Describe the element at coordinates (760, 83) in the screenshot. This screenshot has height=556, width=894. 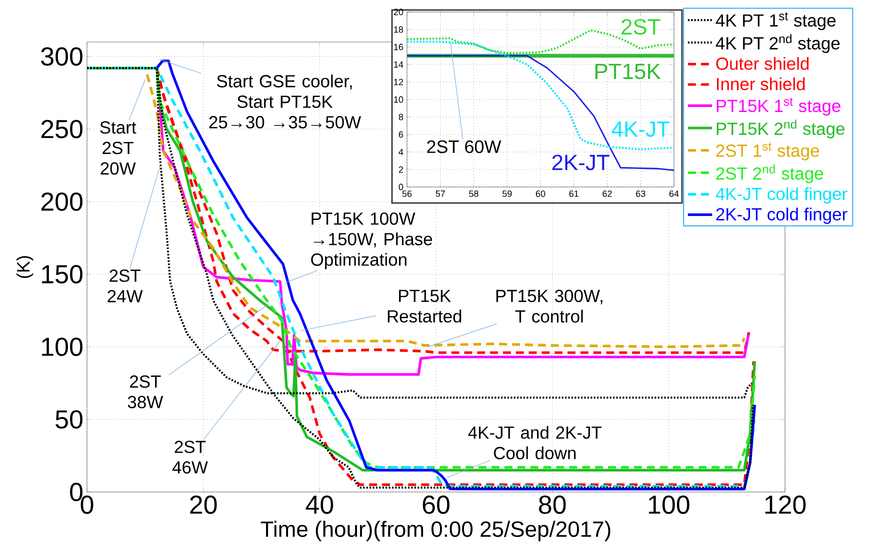
I see `legend-label: Inner shield` at that location.